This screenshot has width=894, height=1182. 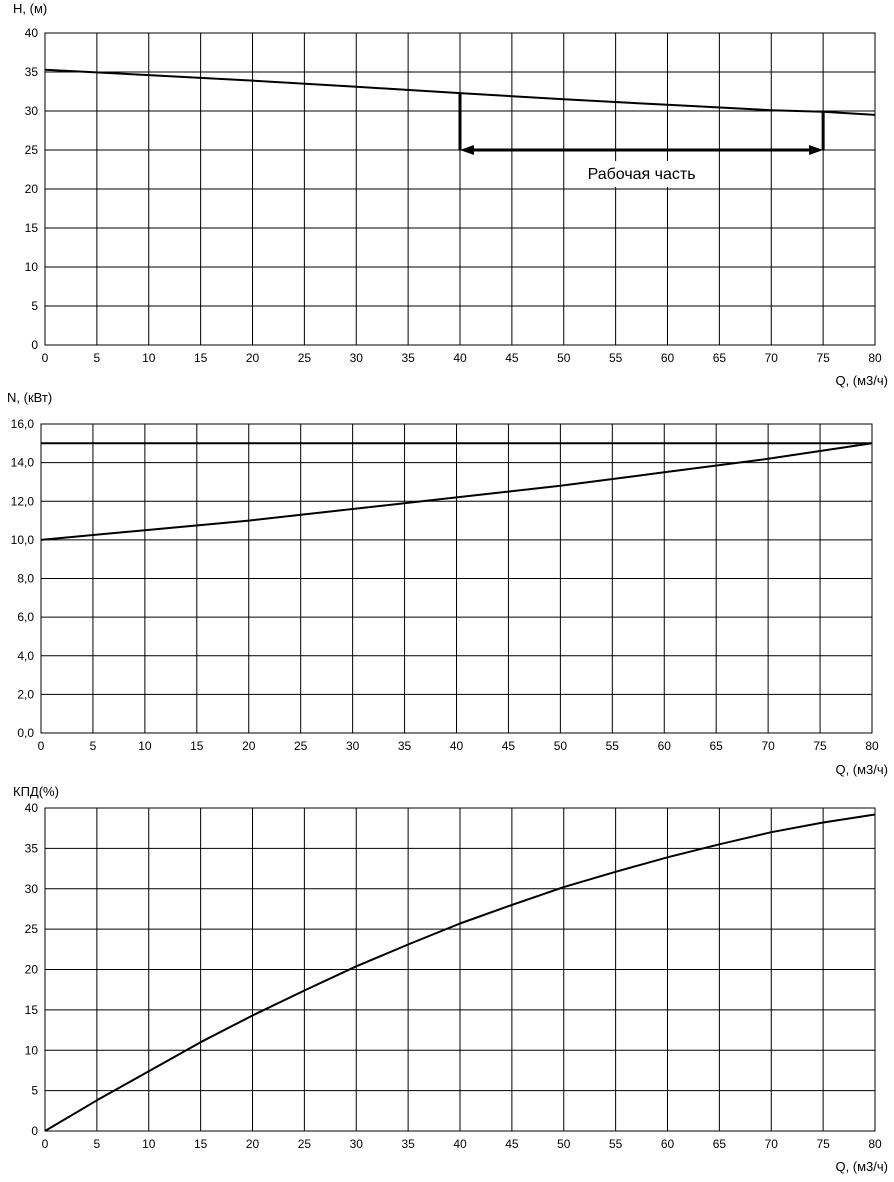 I want to click on power-y-tick-label: 2,0, so click(x=25, y=694).